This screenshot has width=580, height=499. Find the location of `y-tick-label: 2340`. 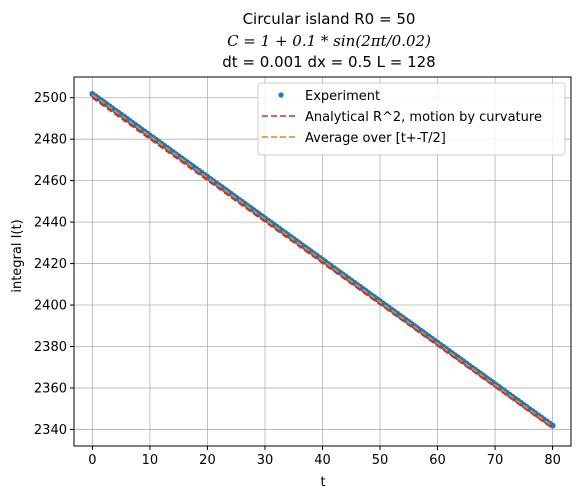

y-tick-label: 2340 is located at coordinates (50, 430).